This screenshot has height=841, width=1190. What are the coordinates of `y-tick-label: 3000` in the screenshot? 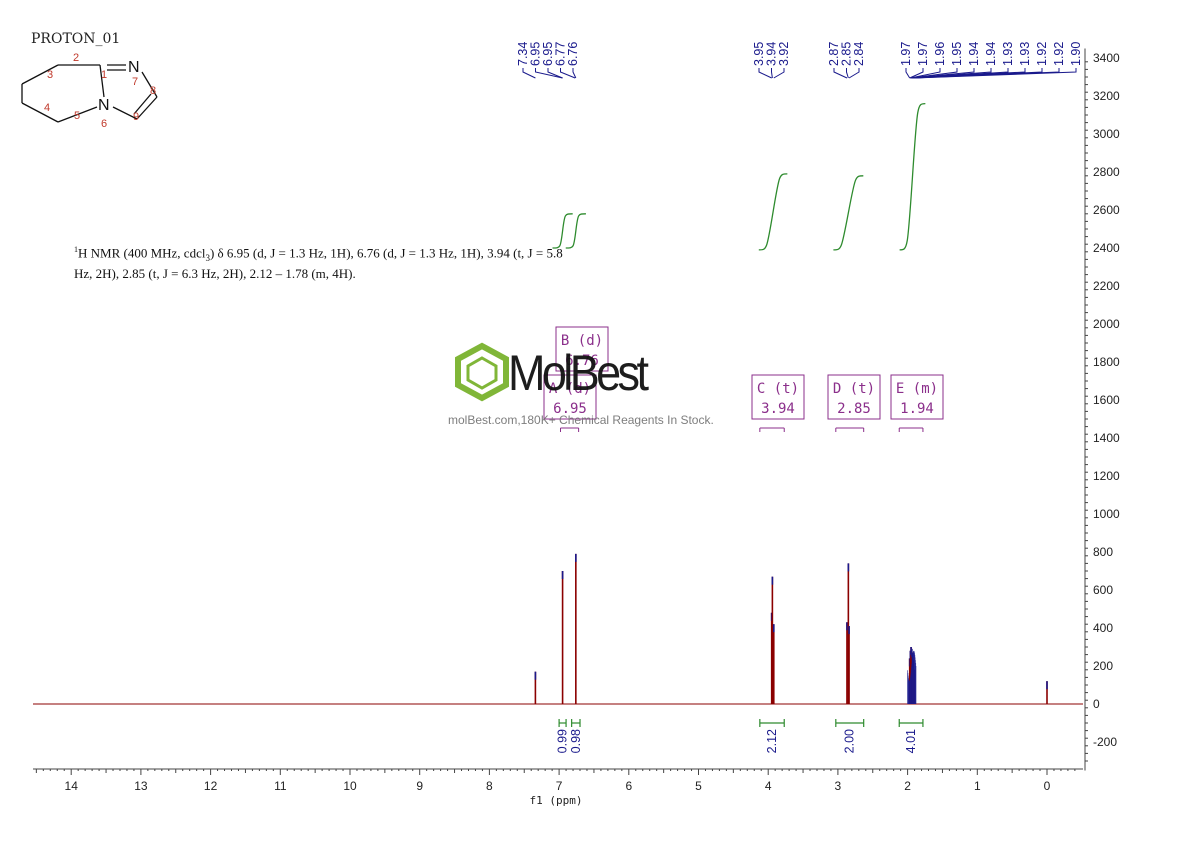 It's located at (1106, 134).